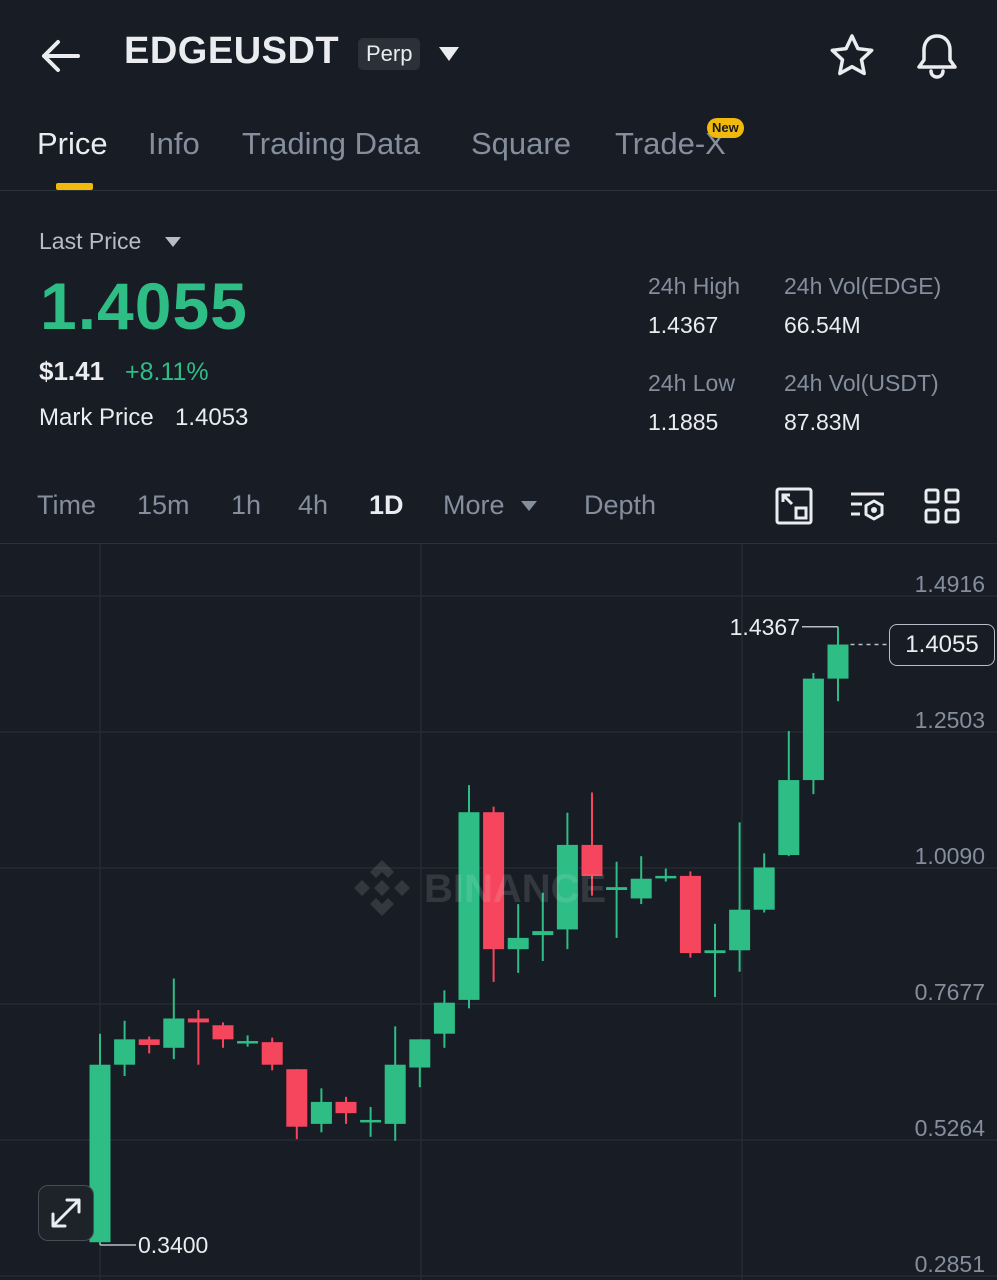 This screenshot has height=1280, width=997. I want to click on last-price-label: Last Price, so click(90, 241).